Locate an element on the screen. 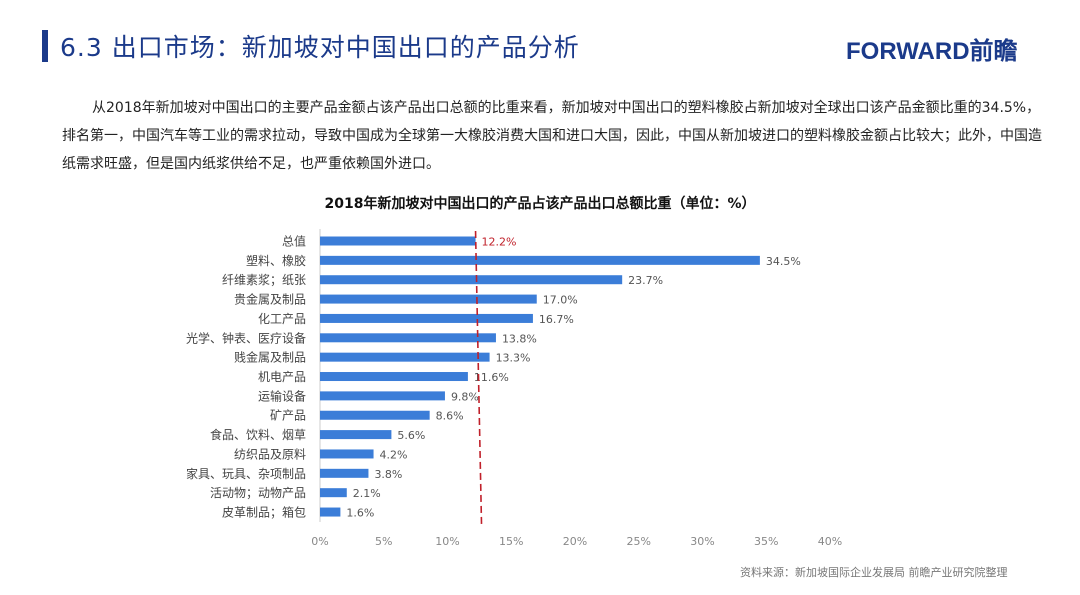 The image size is (1080, 595). data-label: 8.6% is located at coordinates (450, 416).